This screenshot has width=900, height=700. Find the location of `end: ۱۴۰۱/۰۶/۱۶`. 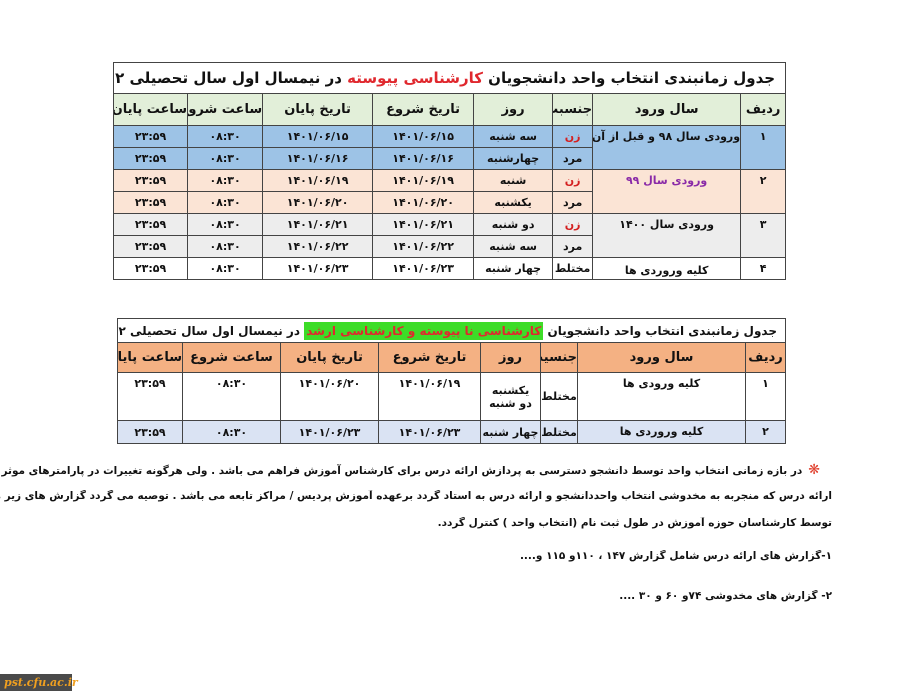

end: ۱۴۰۱/۰۶/۱۶ is located at coordinates (318, 158).